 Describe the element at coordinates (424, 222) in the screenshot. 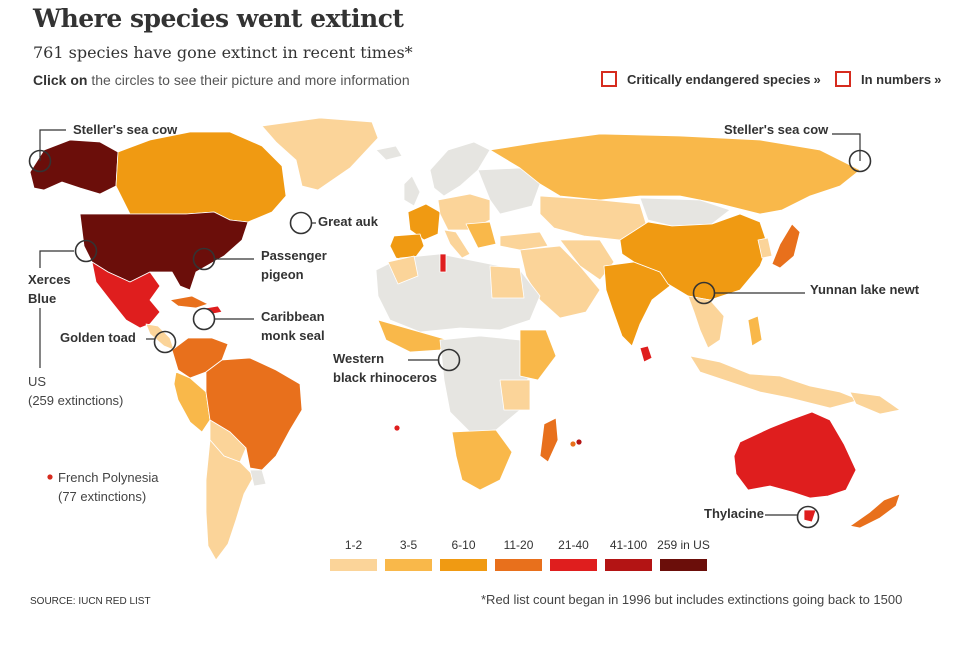

I see `region-france` at that location.